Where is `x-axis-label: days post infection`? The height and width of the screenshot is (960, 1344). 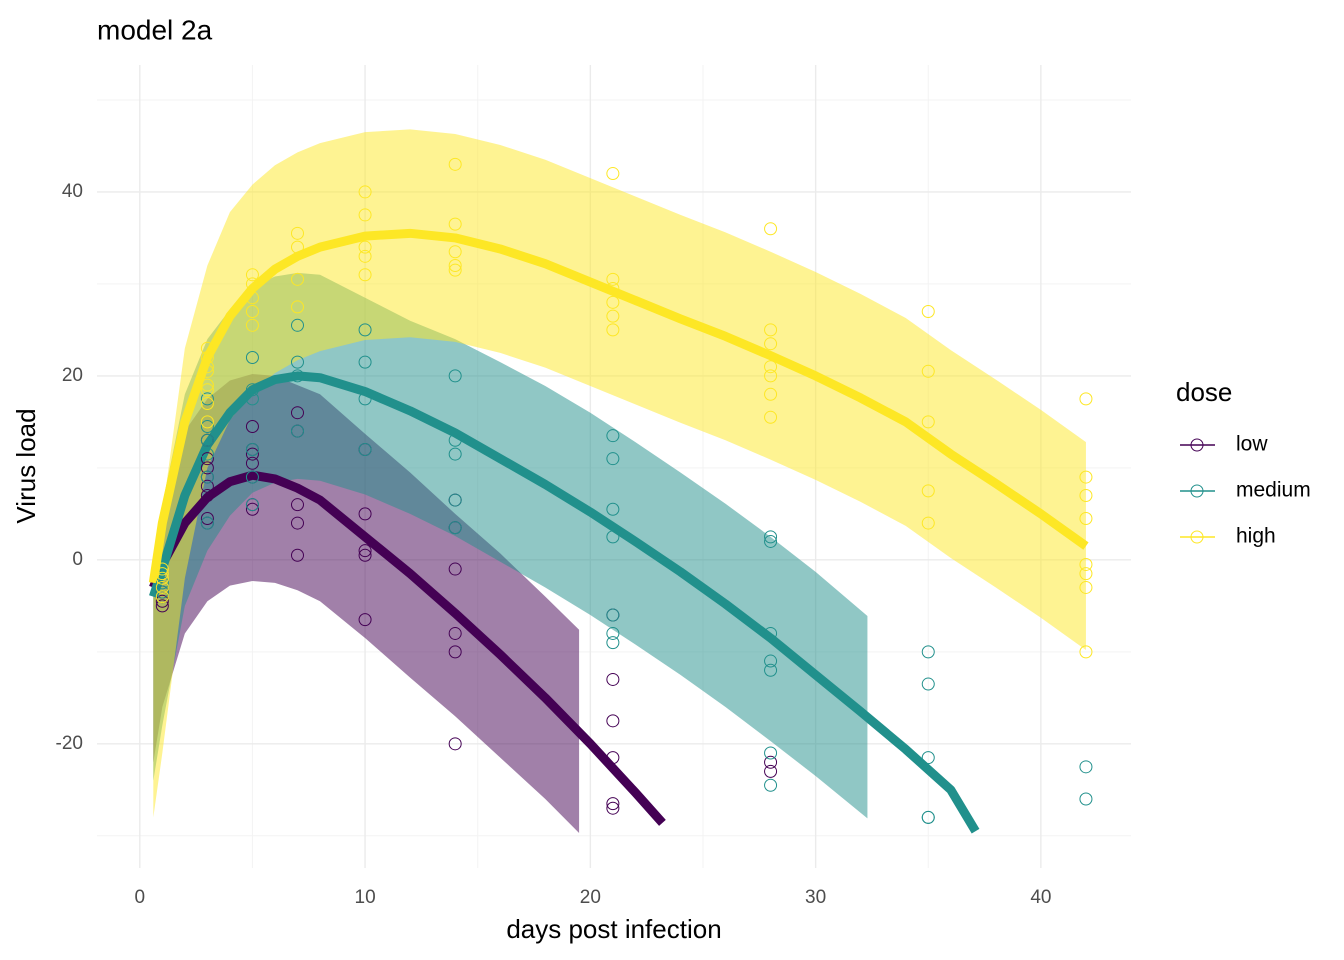 x-axis-label: days post infection is located at coordinates (613, 929).